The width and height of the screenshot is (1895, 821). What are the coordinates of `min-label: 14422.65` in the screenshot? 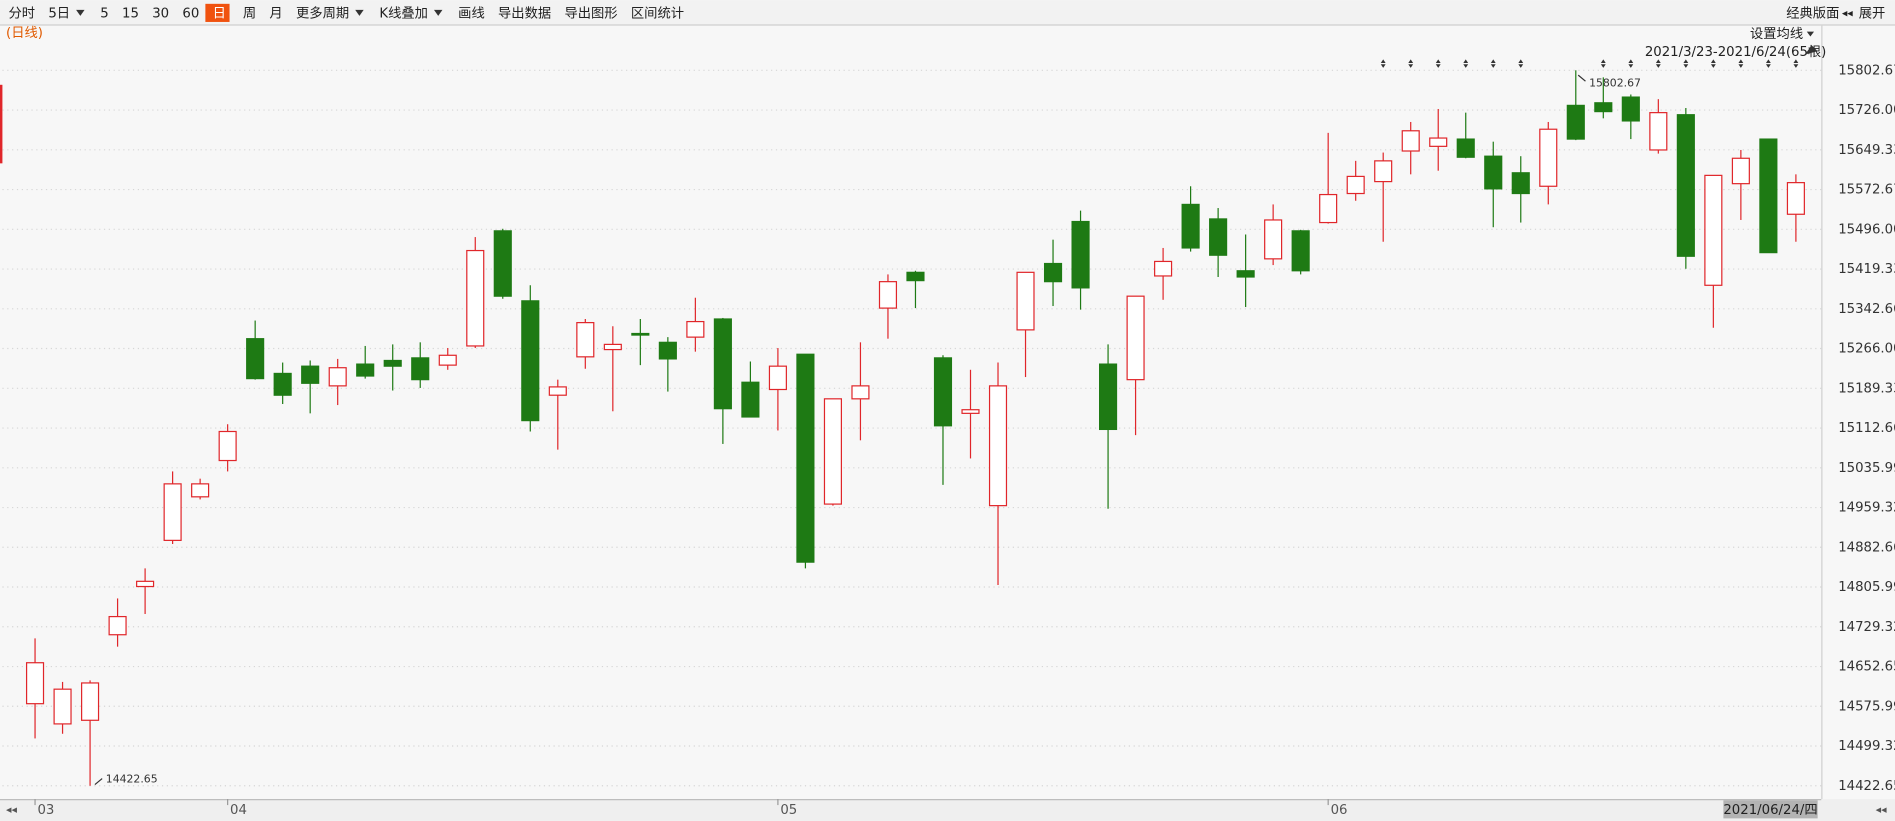 It's located at (132, 779).